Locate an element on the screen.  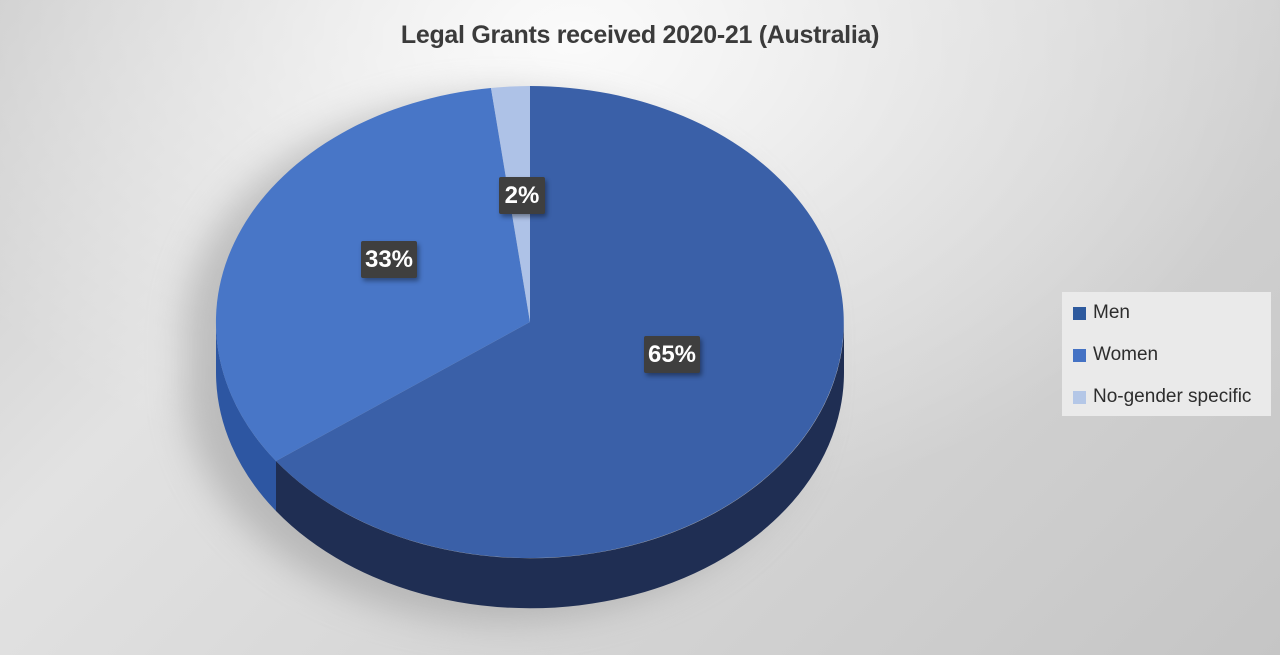
data-label-men: 65% is located at coordinates (672, 354).